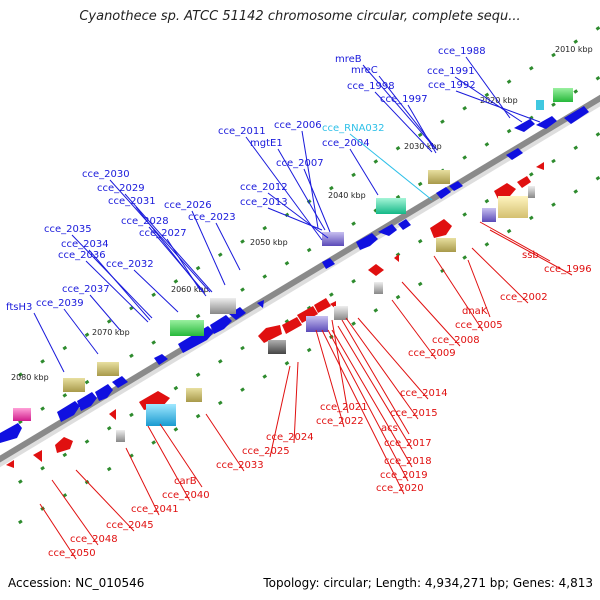 This screenshot has width=600, height=600. I want to click on forward-gene-label: cce_2034, so click(85, 244).